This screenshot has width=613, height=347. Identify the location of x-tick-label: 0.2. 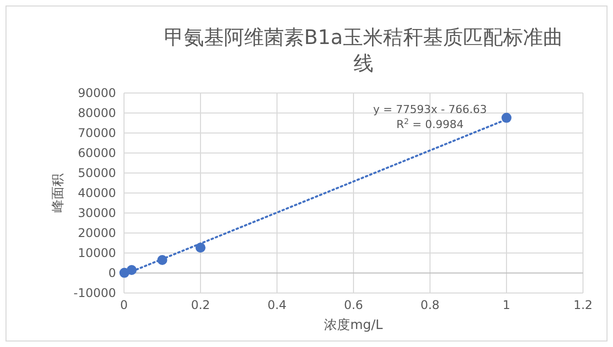
(200, 305).